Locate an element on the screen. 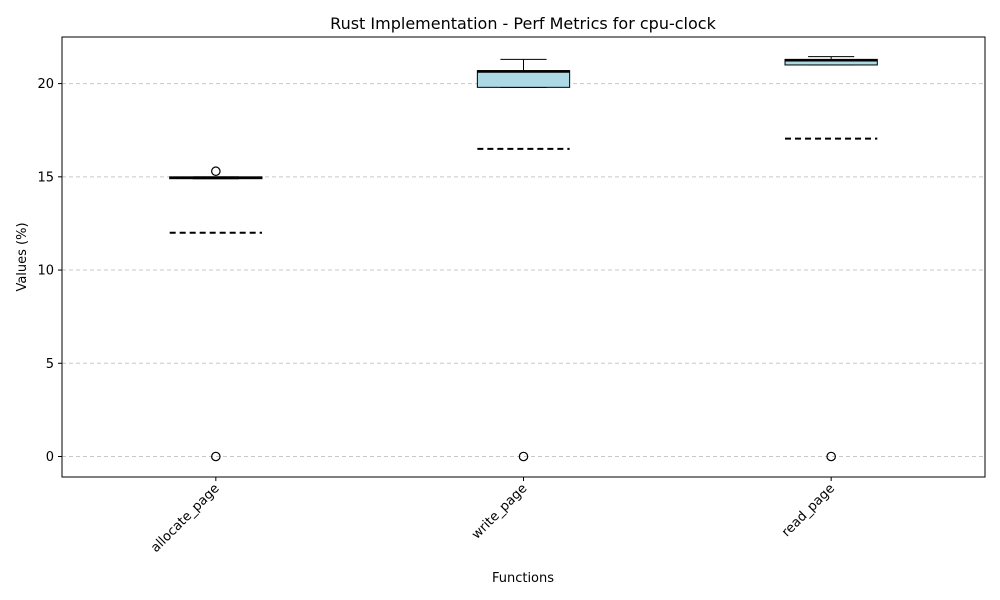 This screenshot has width=1000, height=600. x-tick-label: read_page is located at coordinates (808, 510).